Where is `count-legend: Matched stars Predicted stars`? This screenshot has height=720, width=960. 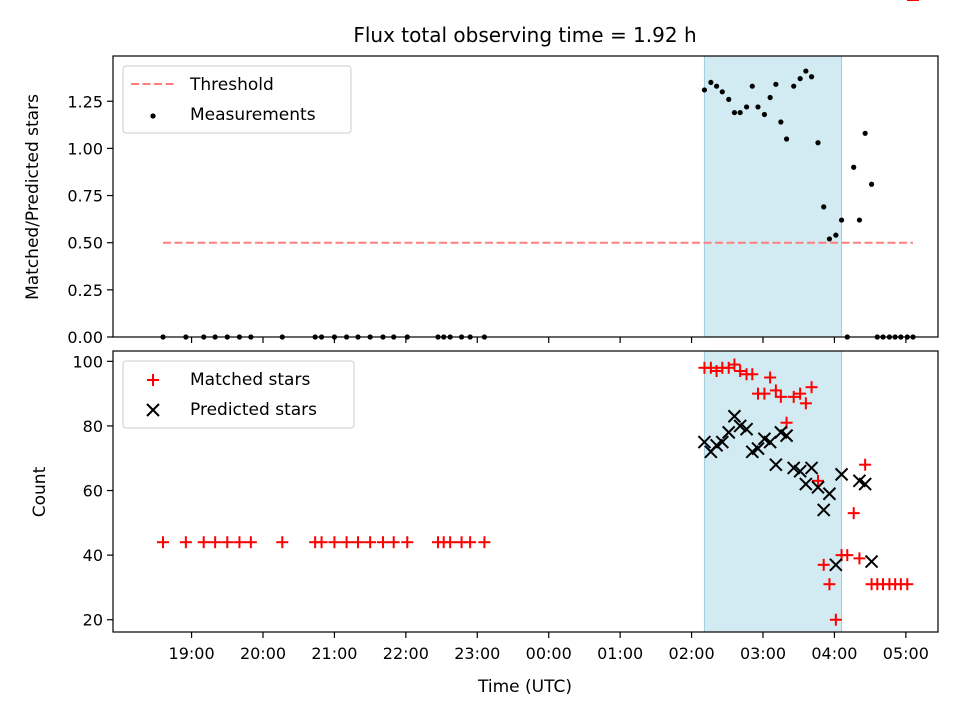
count-legend: Matched stars Predicted stars is located at coordinates (238, 394).